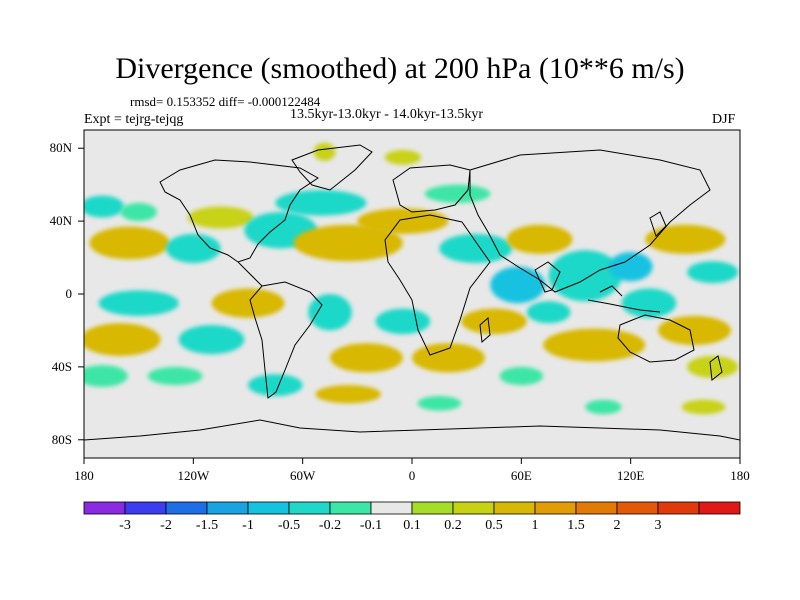 The image size is (800, 600). What do you see at coordinates (134, 119) in the screenshot?
I see `experiment-label: Expt = tejrg-tejqg` at bounding box center [134, 119].